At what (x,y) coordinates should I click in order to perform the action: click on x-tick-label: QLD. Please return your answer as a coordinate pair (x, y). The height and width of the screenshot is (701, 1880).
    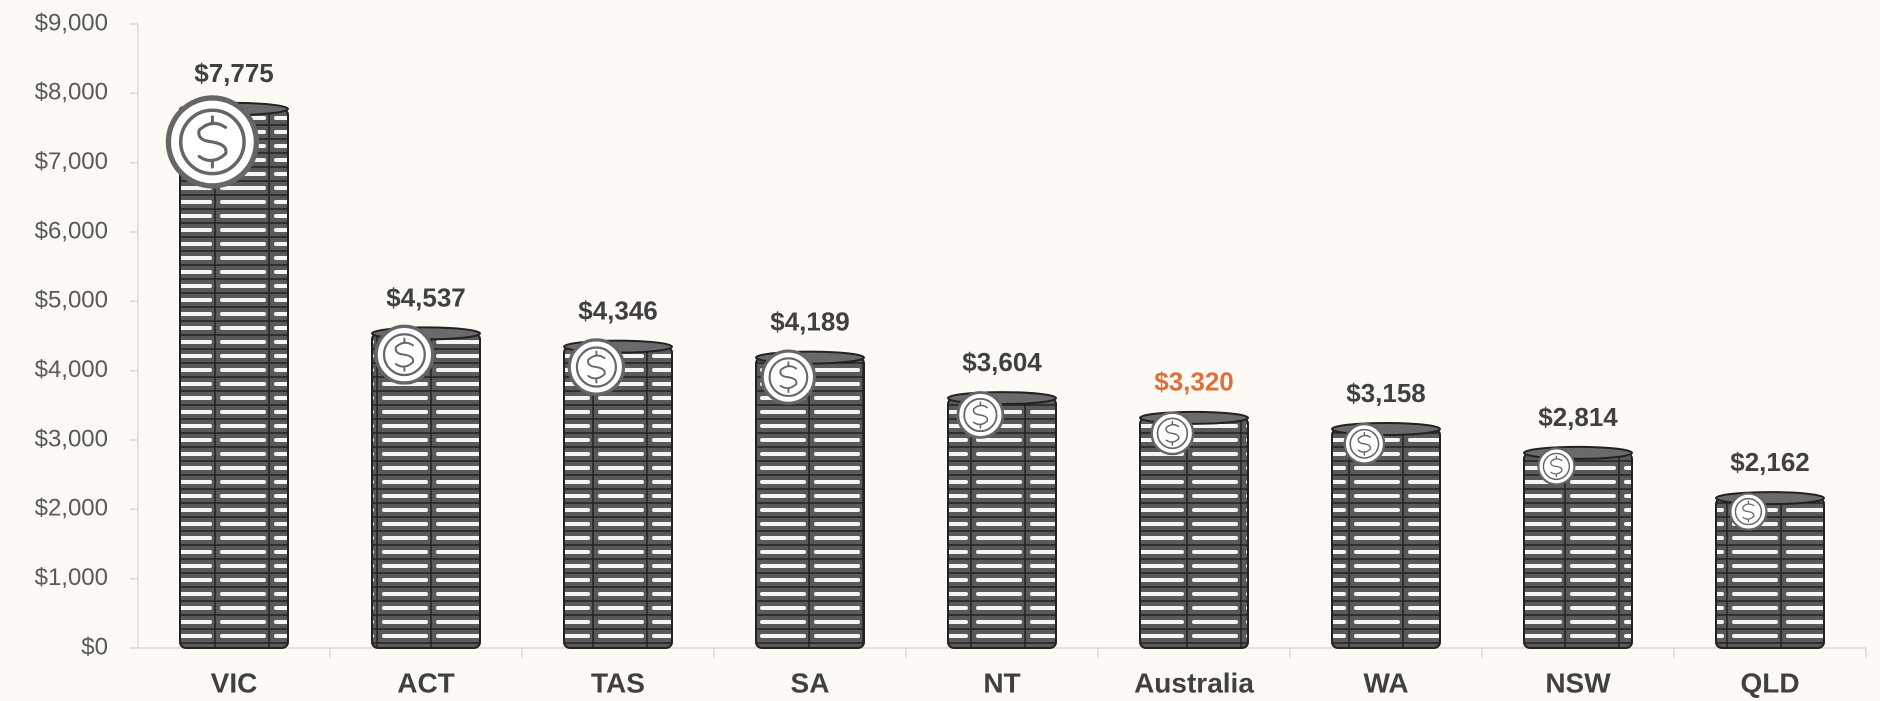
    Looking at the image, I should click on (1769, 682).